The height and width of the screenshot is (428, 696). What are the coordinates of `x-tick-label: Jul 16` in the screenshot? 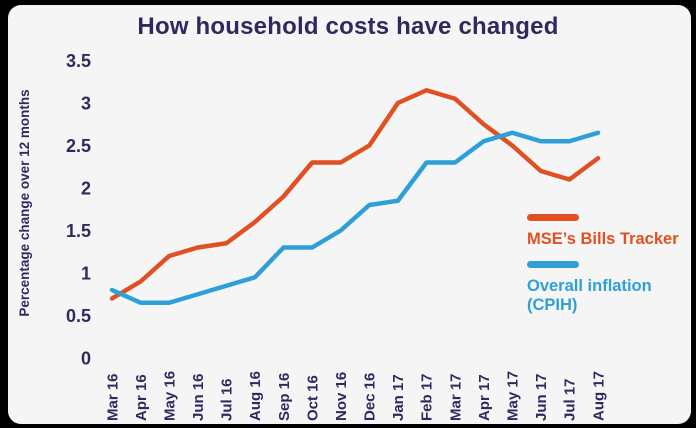 It's located at (227, 399).